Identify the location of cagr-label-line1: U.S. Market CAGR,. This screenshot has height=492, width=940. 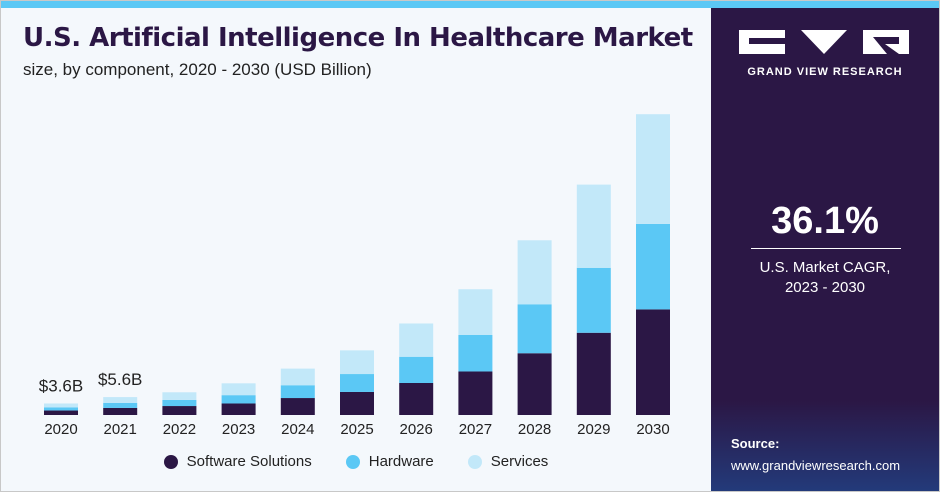
(825, 267).